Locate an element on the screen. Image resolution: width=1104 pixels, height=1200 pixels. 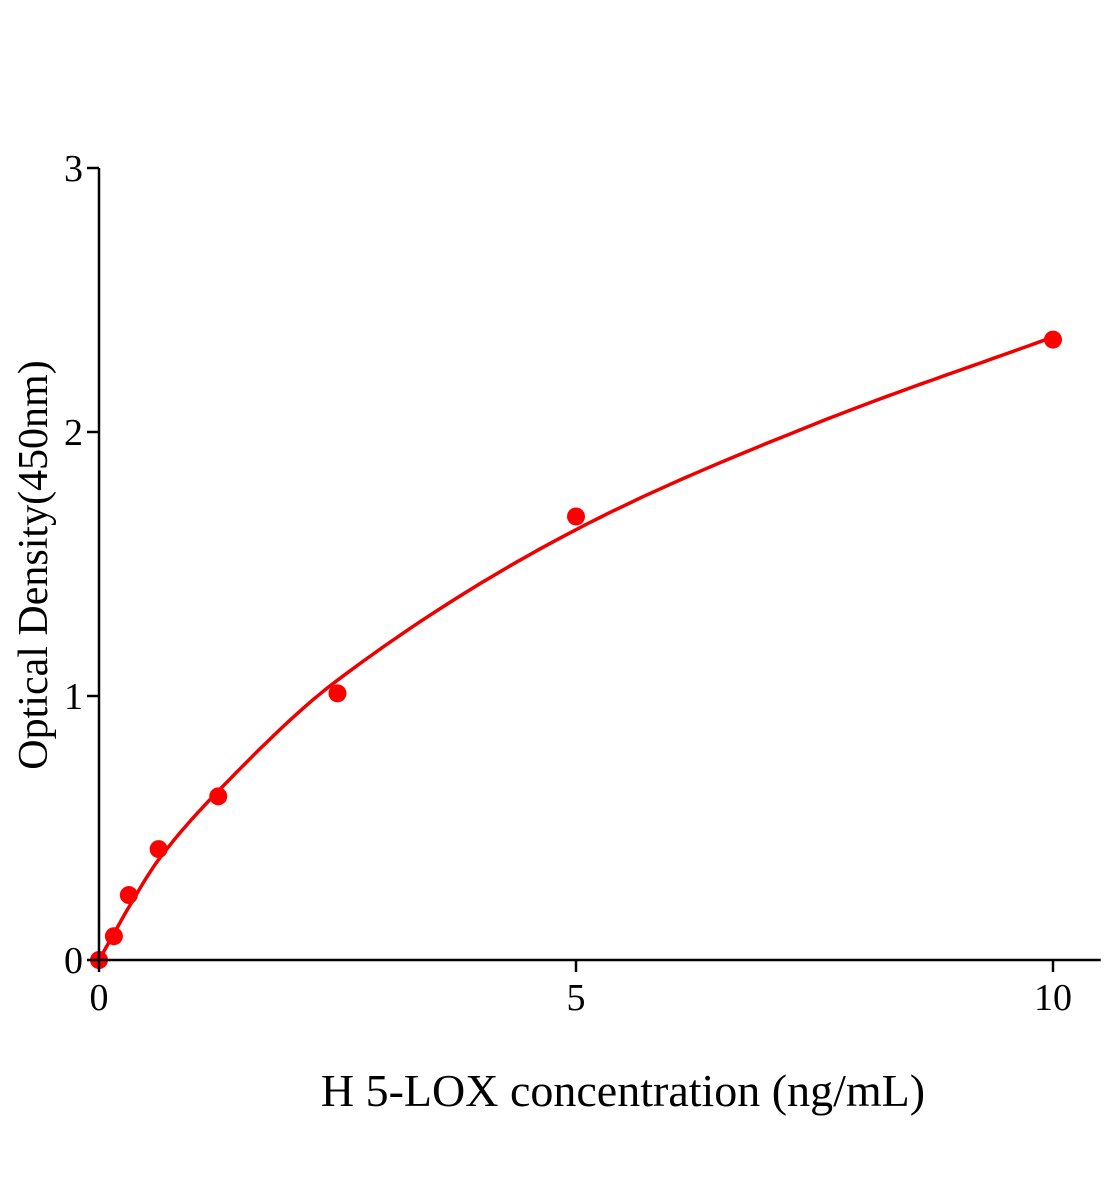
y-tick-label: 2 is located at coordinates (73, 433).